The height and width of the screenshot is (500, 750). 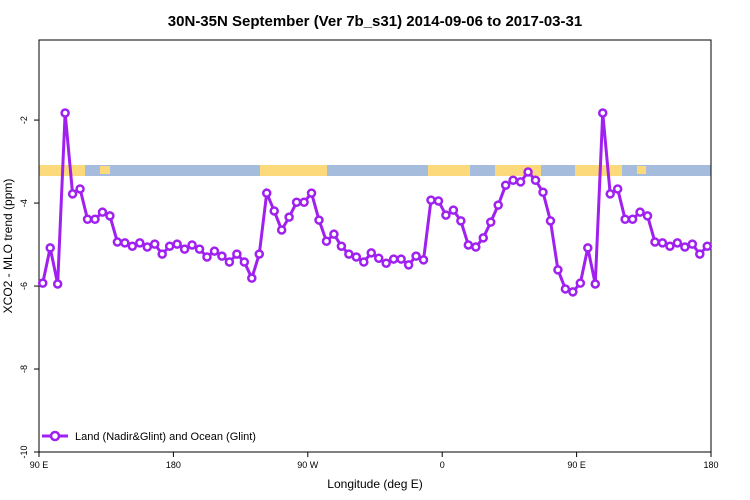 I want to click on x-tick-label: 0, so click(x=442, y=465).